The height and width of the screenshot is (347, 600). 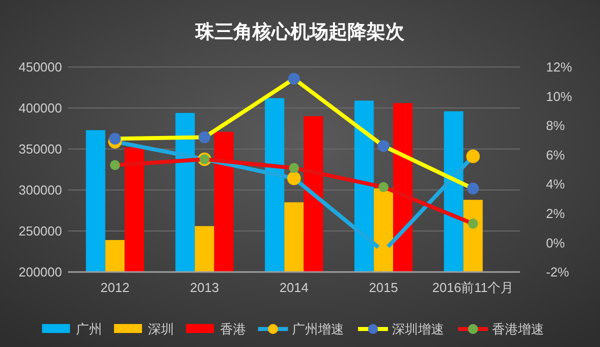 I want to click on x-tick-label: 2016前11个月, so click(x=473, y=287).